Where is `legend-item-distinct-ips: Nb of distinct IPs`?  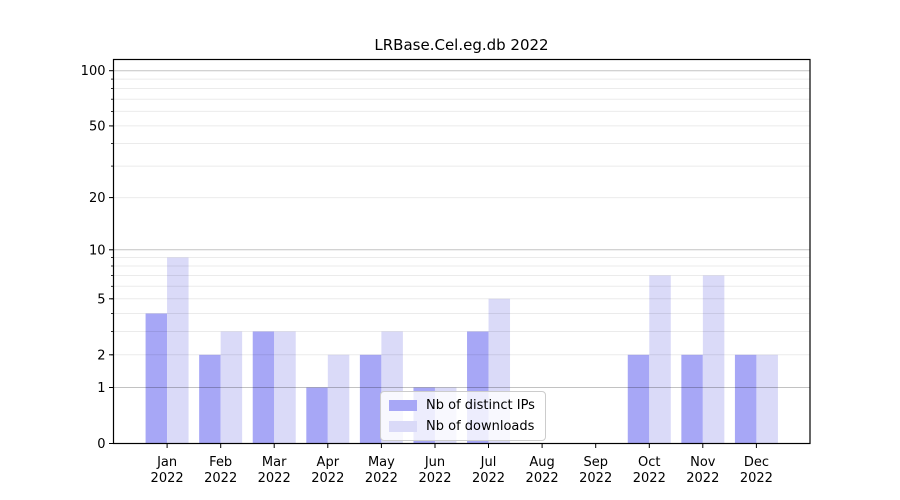 legend-item-distinct-ips: Nb of distinct IPs is located at coordinates (462, 405).